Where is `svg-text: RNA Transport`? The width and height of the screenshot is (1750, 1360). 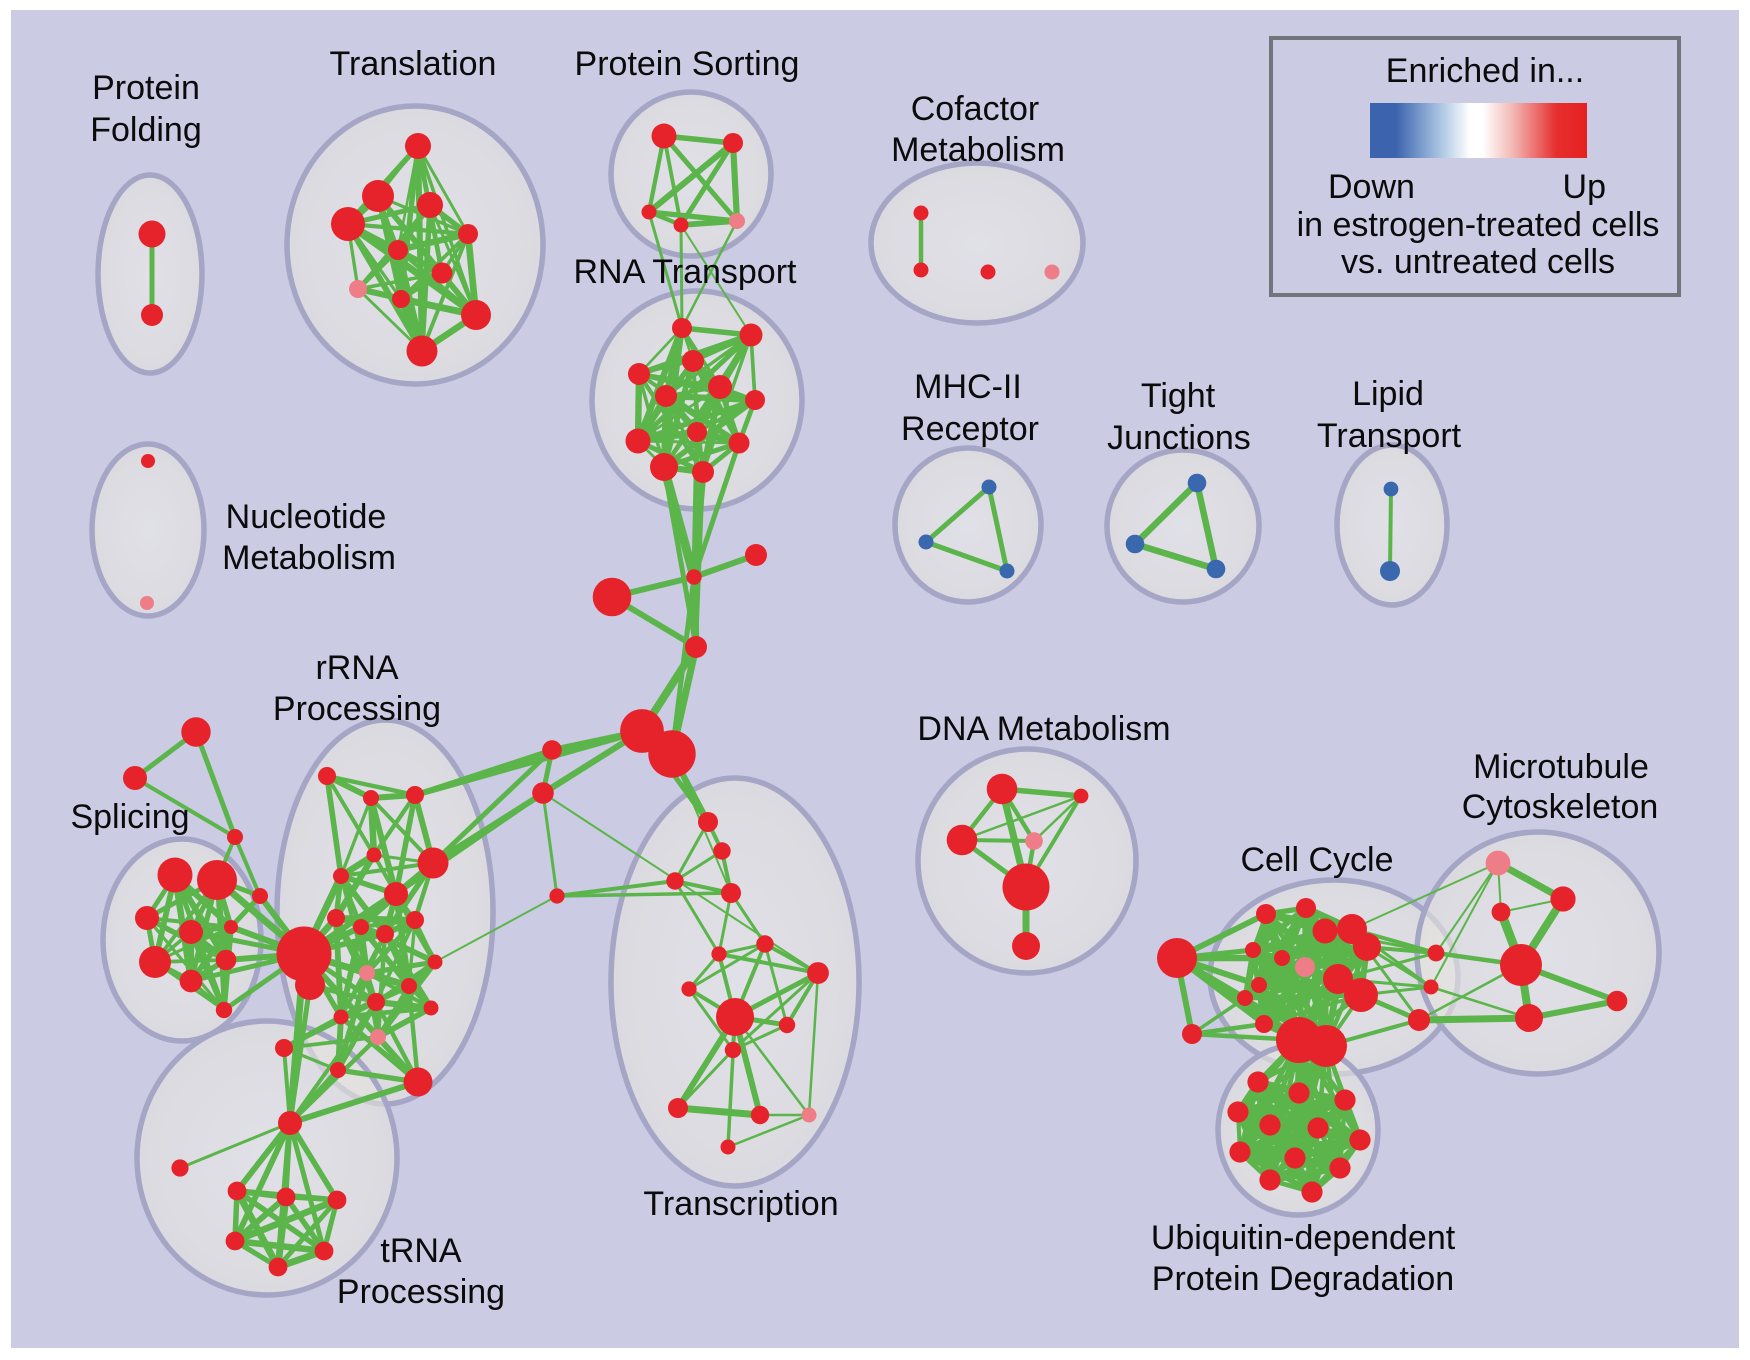 svg-text: RNA Transport is located at coordinates (686, 272).